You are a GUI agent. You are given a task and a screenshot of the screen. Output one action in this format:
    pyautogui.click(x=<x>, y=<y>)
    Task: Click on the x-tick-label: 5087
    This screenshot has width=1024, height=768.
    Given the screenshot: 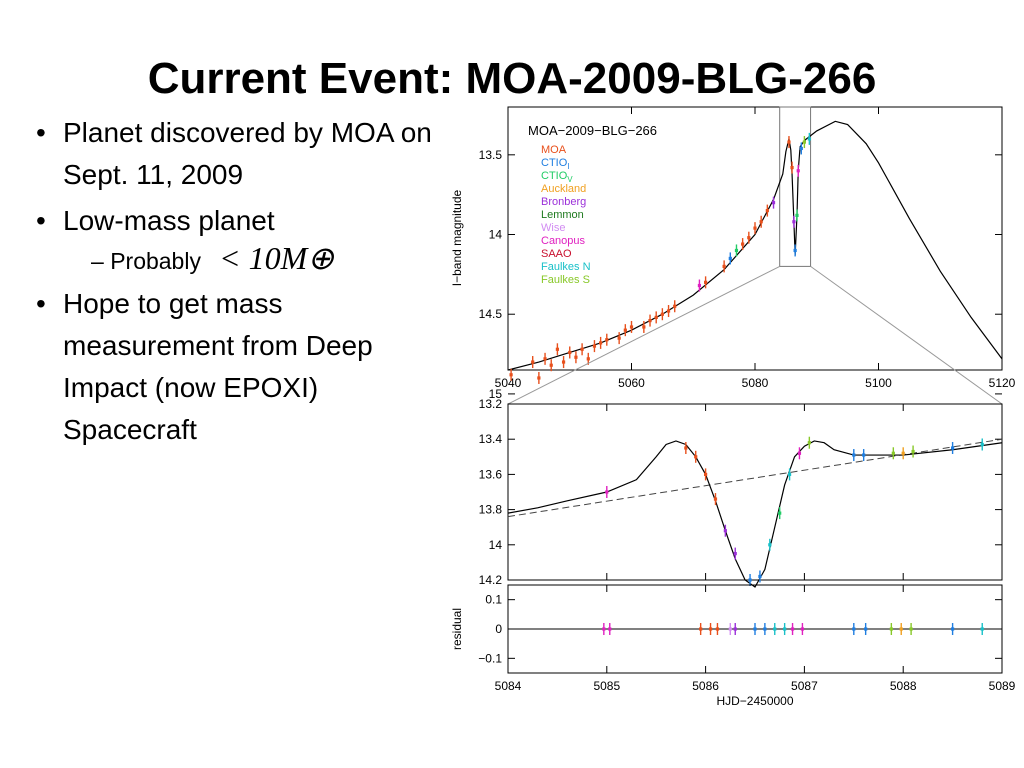 What is the action you would take?
    pyautogui.click(x=804, y=686)
    